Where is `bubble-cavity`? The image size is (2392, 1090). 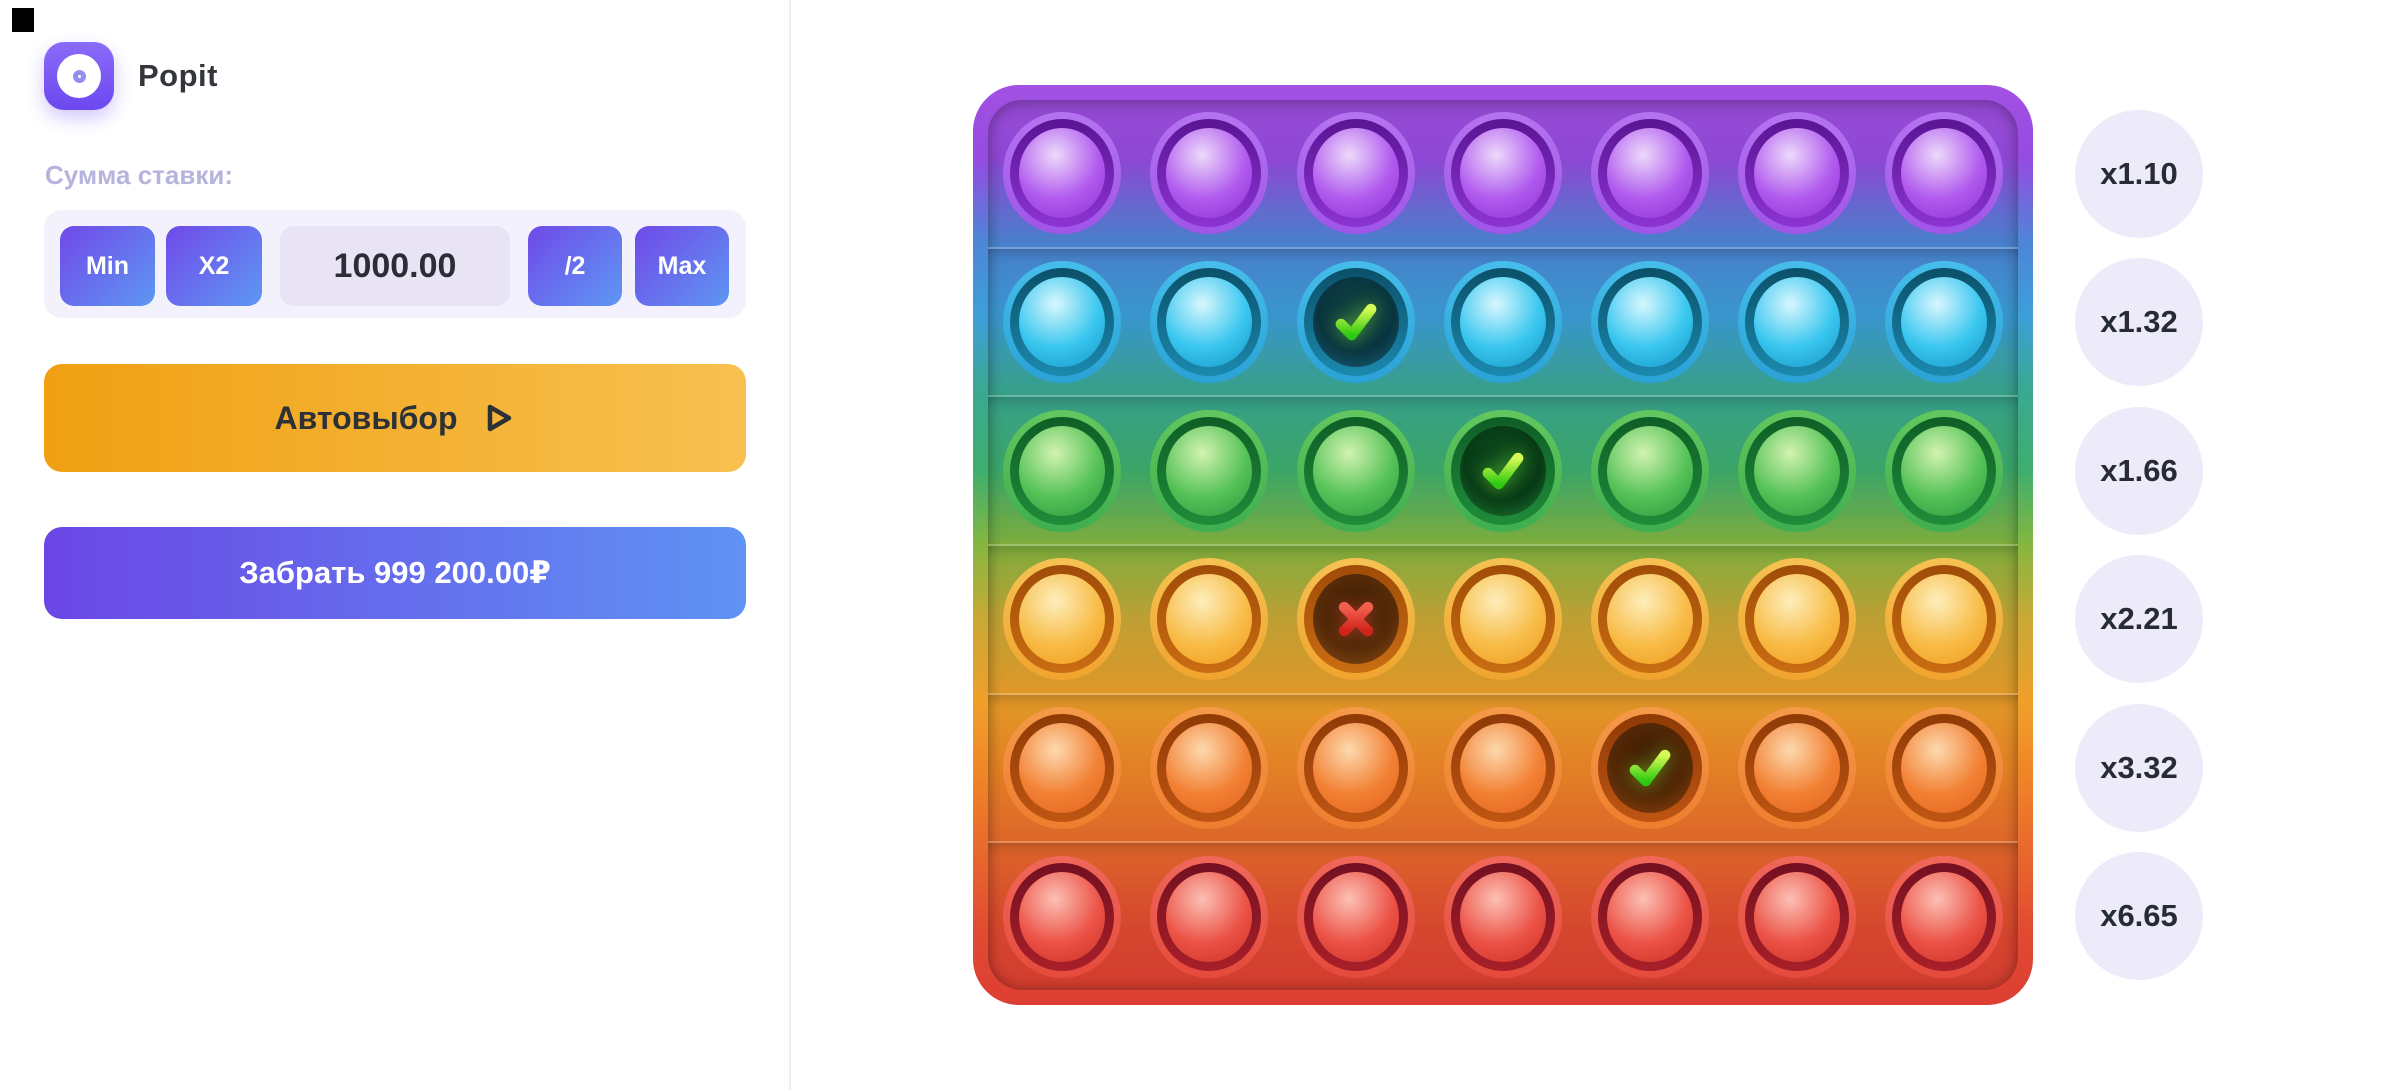
bubble-cavity is located at coordinates (1355, 322).